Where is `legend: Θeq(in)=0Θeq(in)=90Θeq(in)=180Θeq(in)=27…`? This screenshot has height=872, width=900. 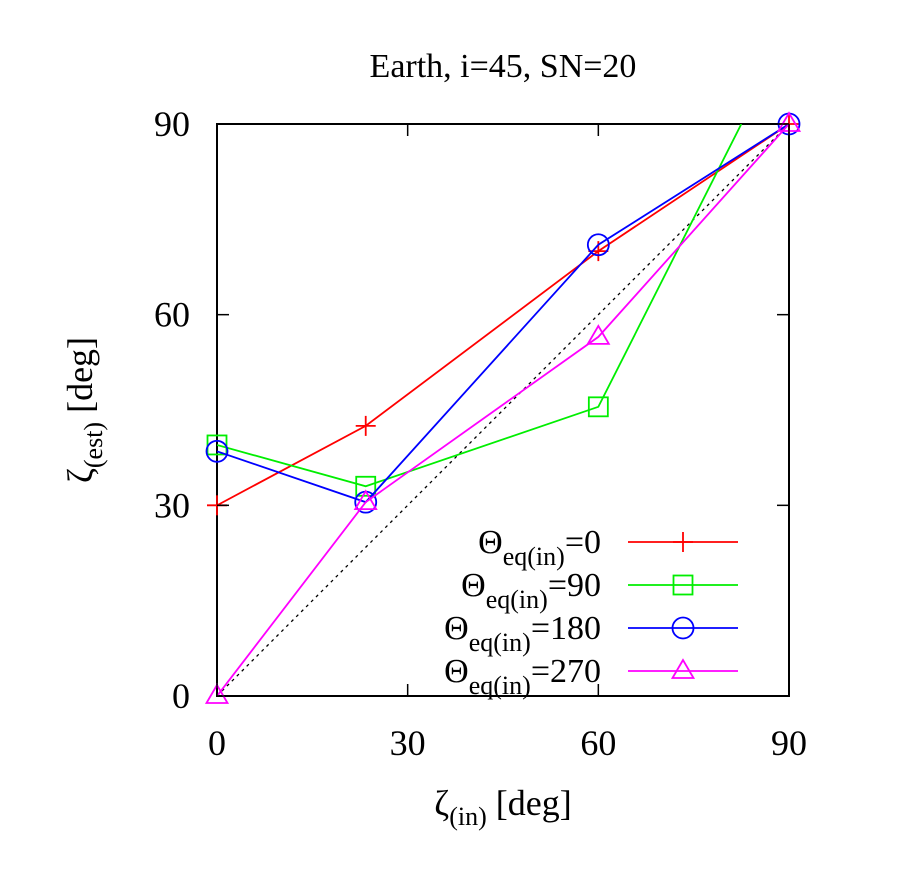 legend: Θeq(in)=0Θeq(in)=90Θeq(in)=180Θeq(in)=27… is located at coordinates (591, 612).